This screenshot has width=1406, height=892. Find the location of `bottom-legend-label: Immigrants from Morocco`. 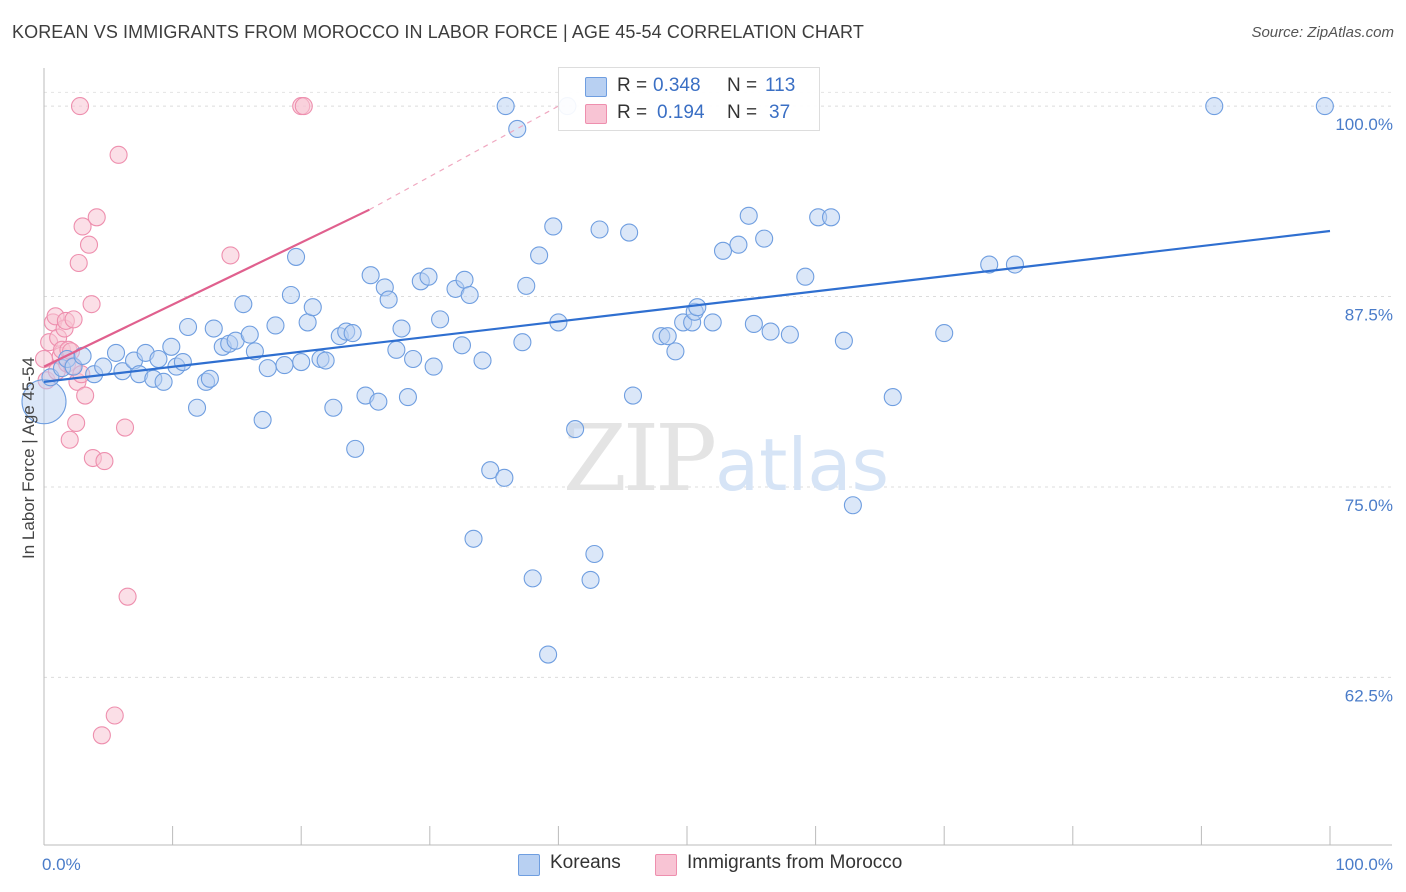

bottom-legend-label: Immigrants from Morocco is located at coordinates (795, 862).